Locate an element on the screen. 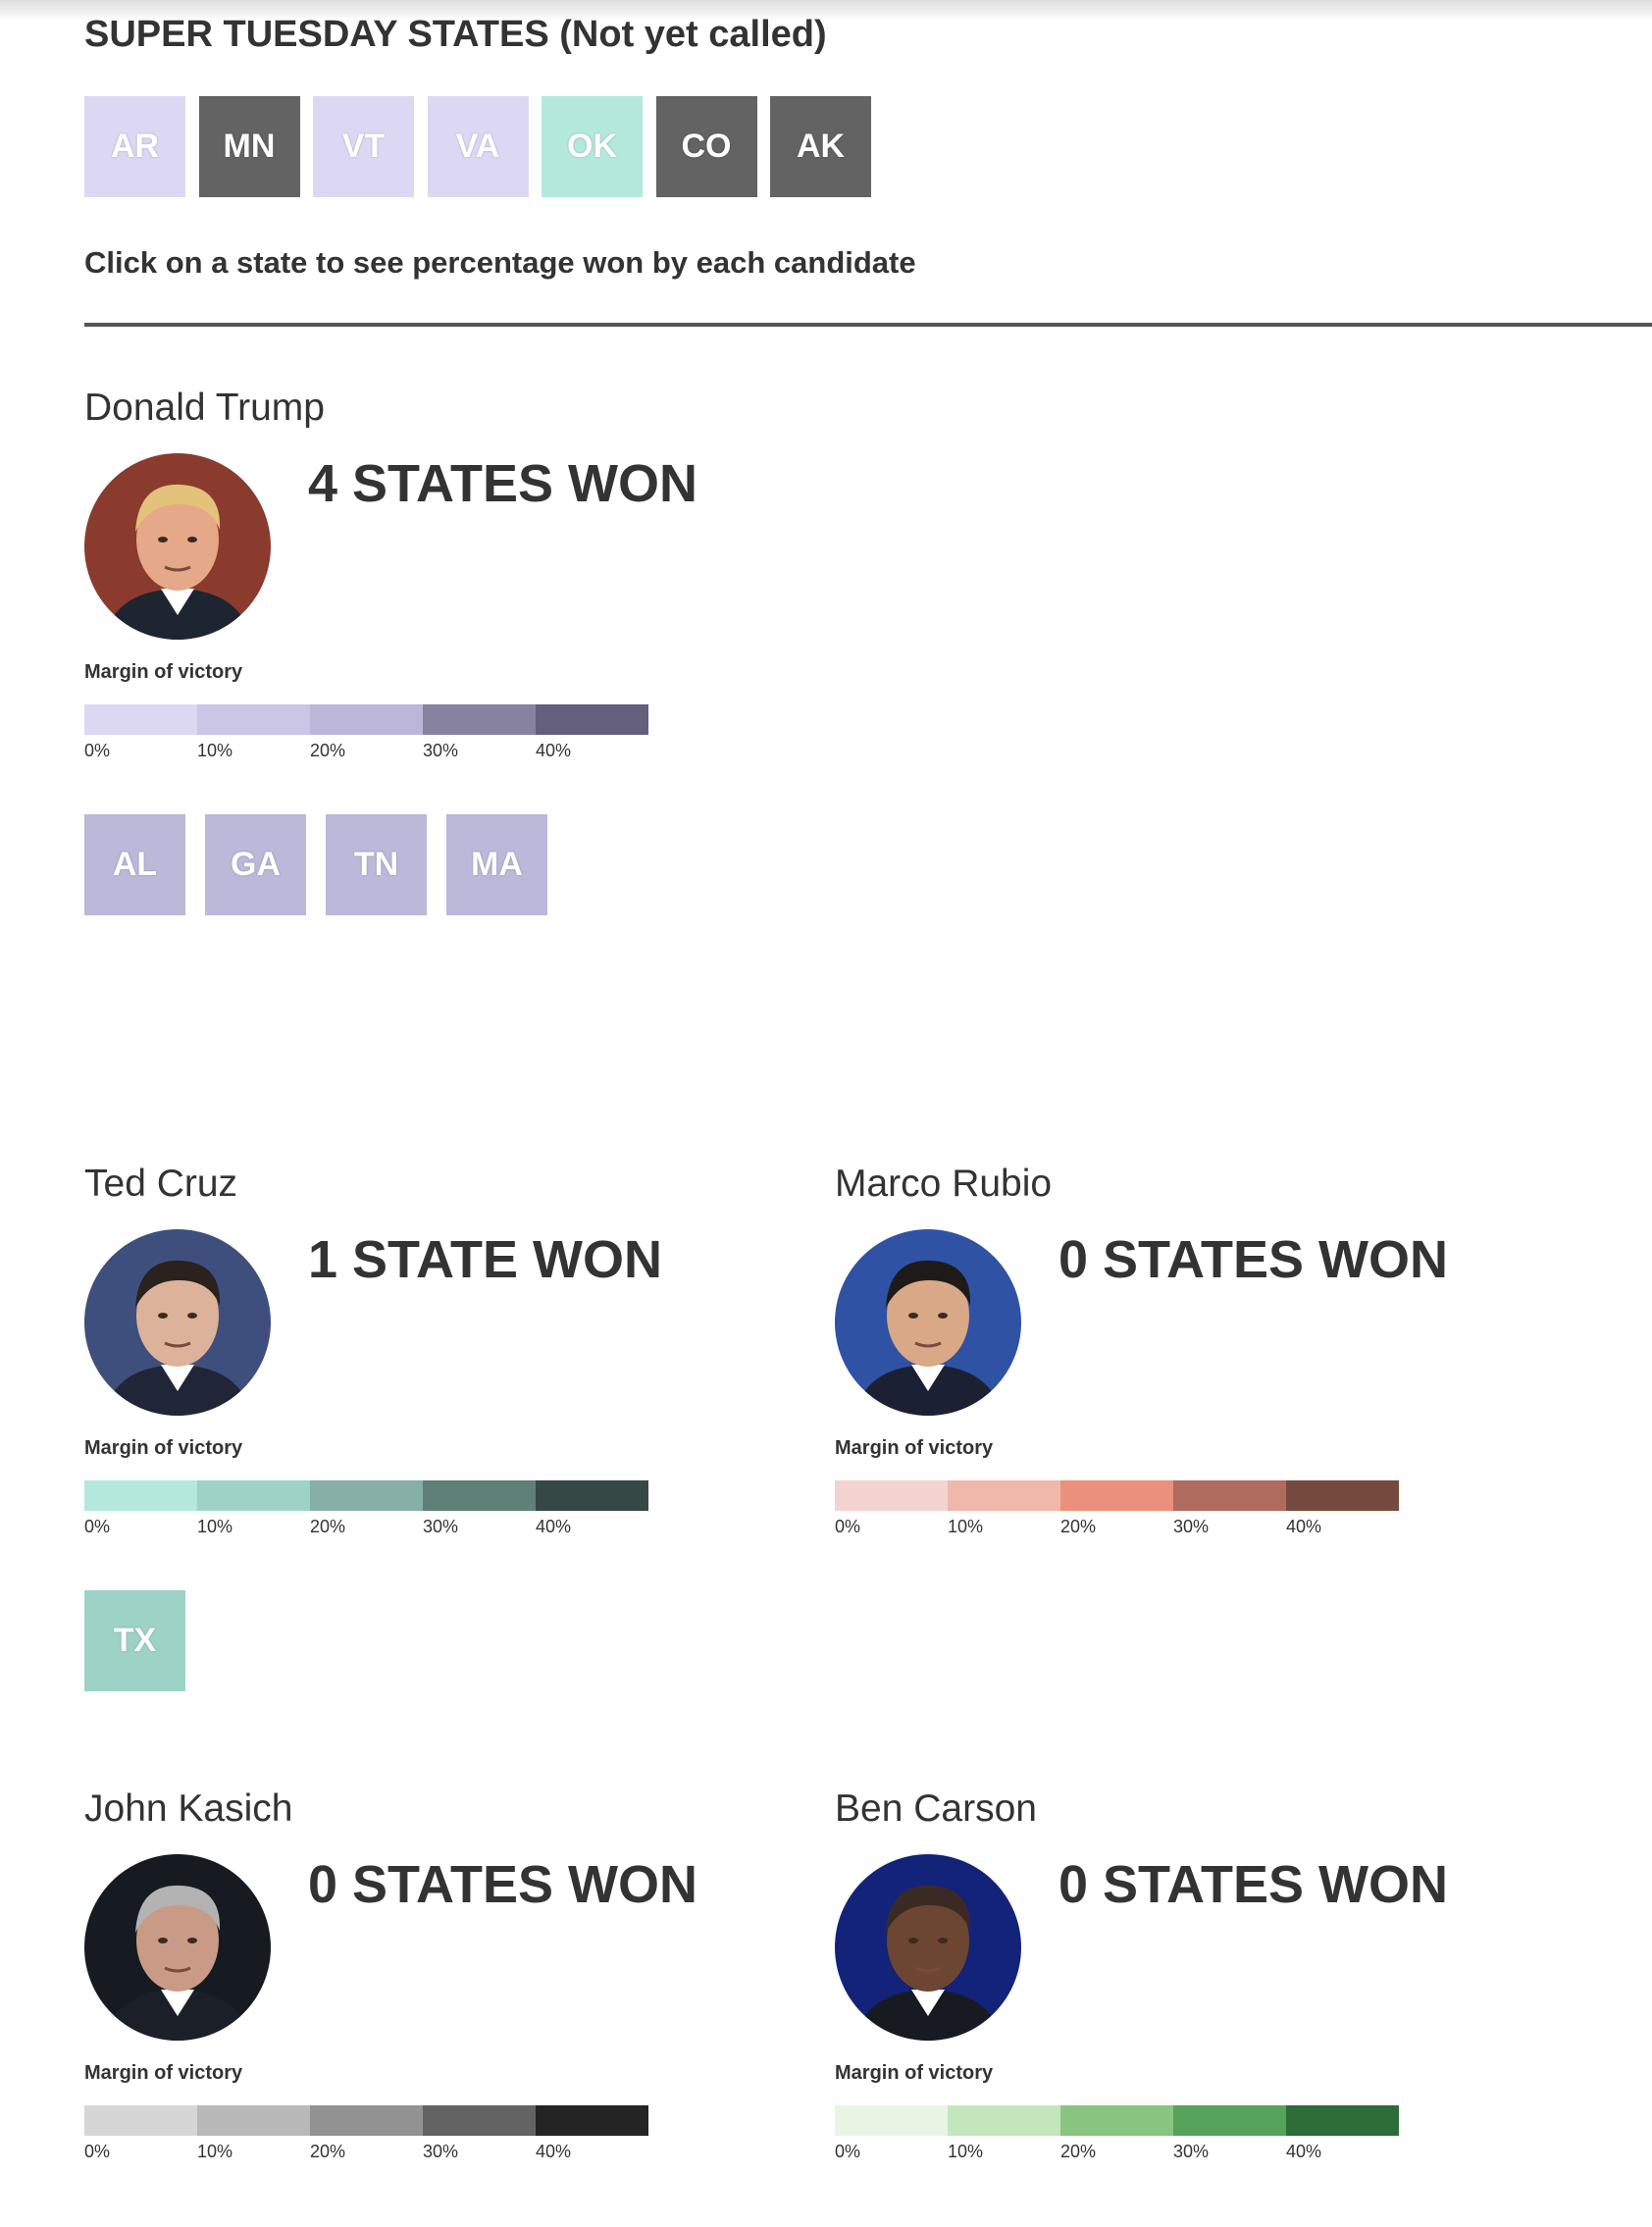 The width and height of the screenshot is (1652, 2227). candidate-name-ted-cruz: Ted Cruz is located at coordinates (161, 1184).